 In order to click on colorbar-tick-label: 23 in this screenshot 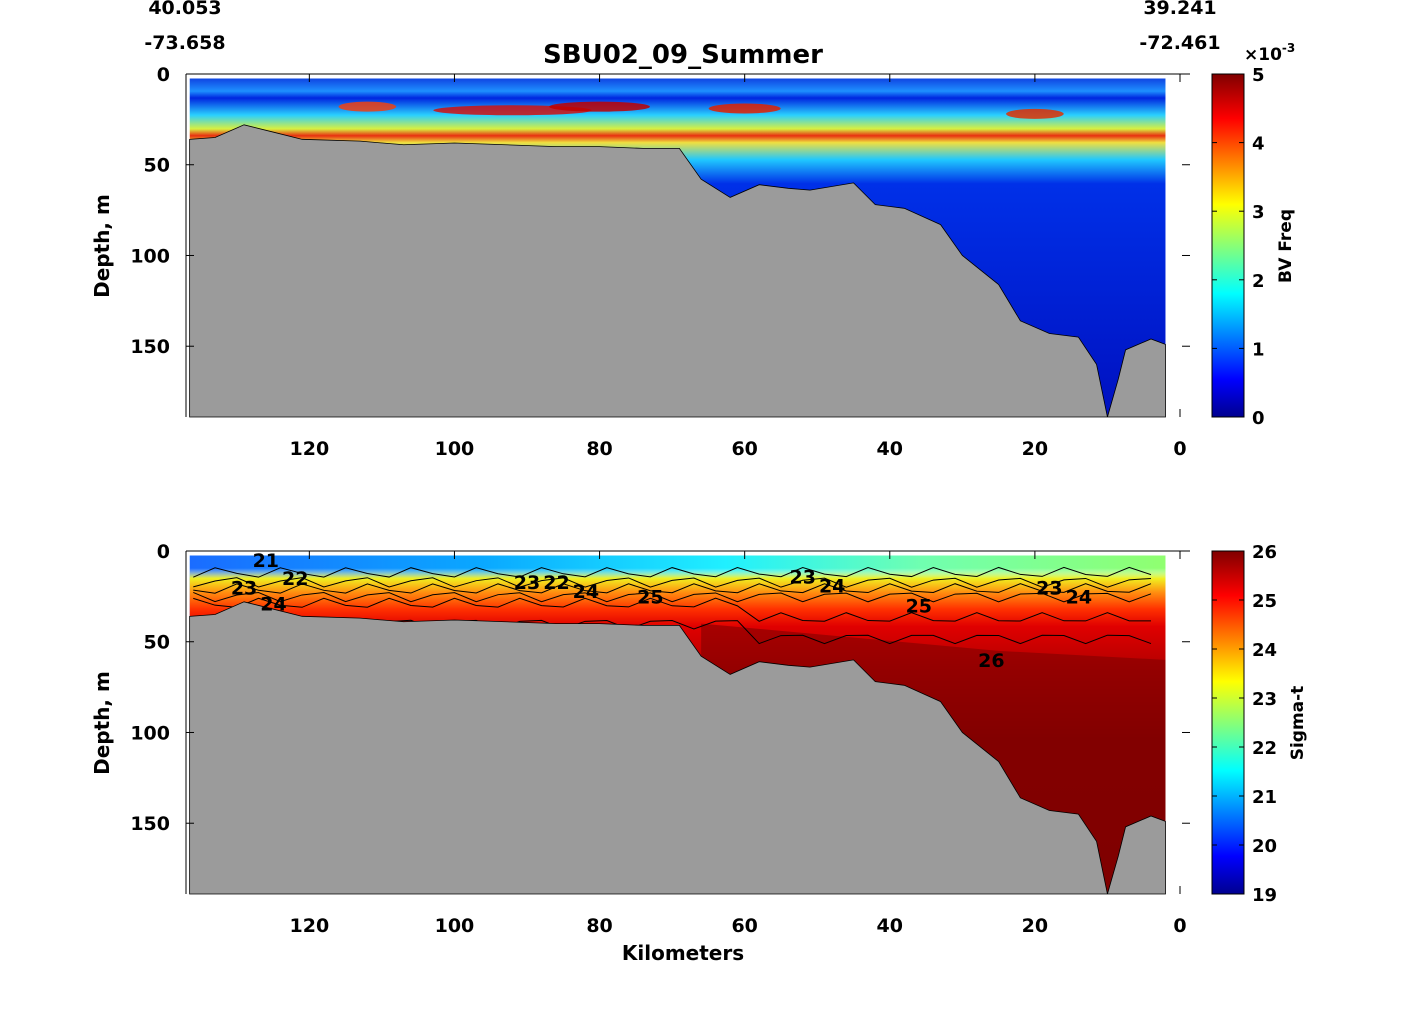, I will do `click(1264, 699)`.